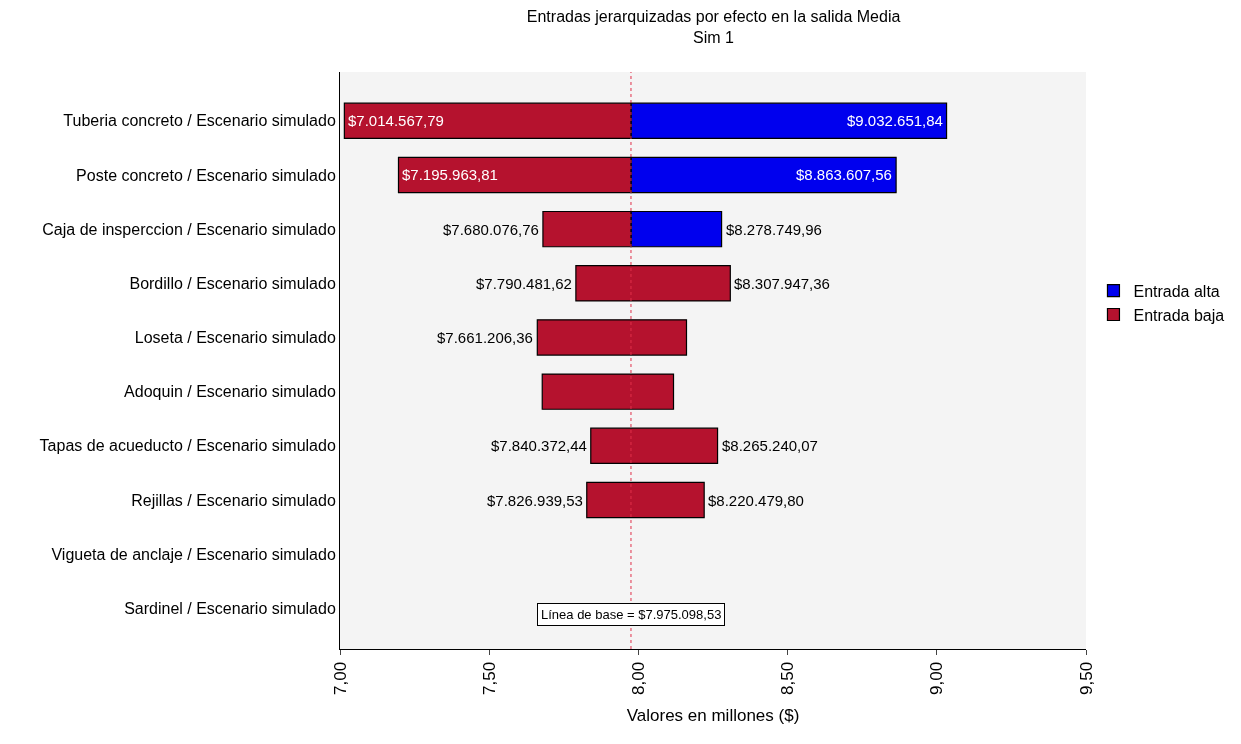 The width and height of the screenshot is (1241, 744). Describe the element at coordinates (788, 678) in the screenshot. I see `x-tick-label: 8,50` at that location.